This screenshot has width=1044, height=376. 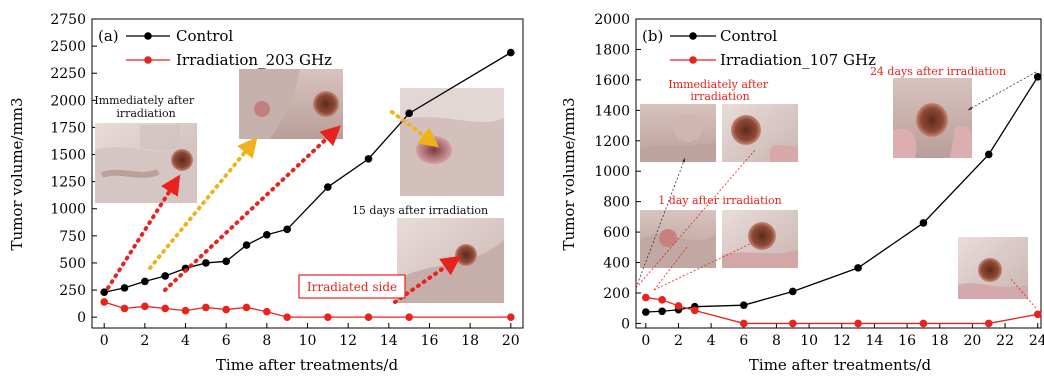 I want to click on annotation-immediately-a: Immediately after irradiation, so click(x=145, y=107).